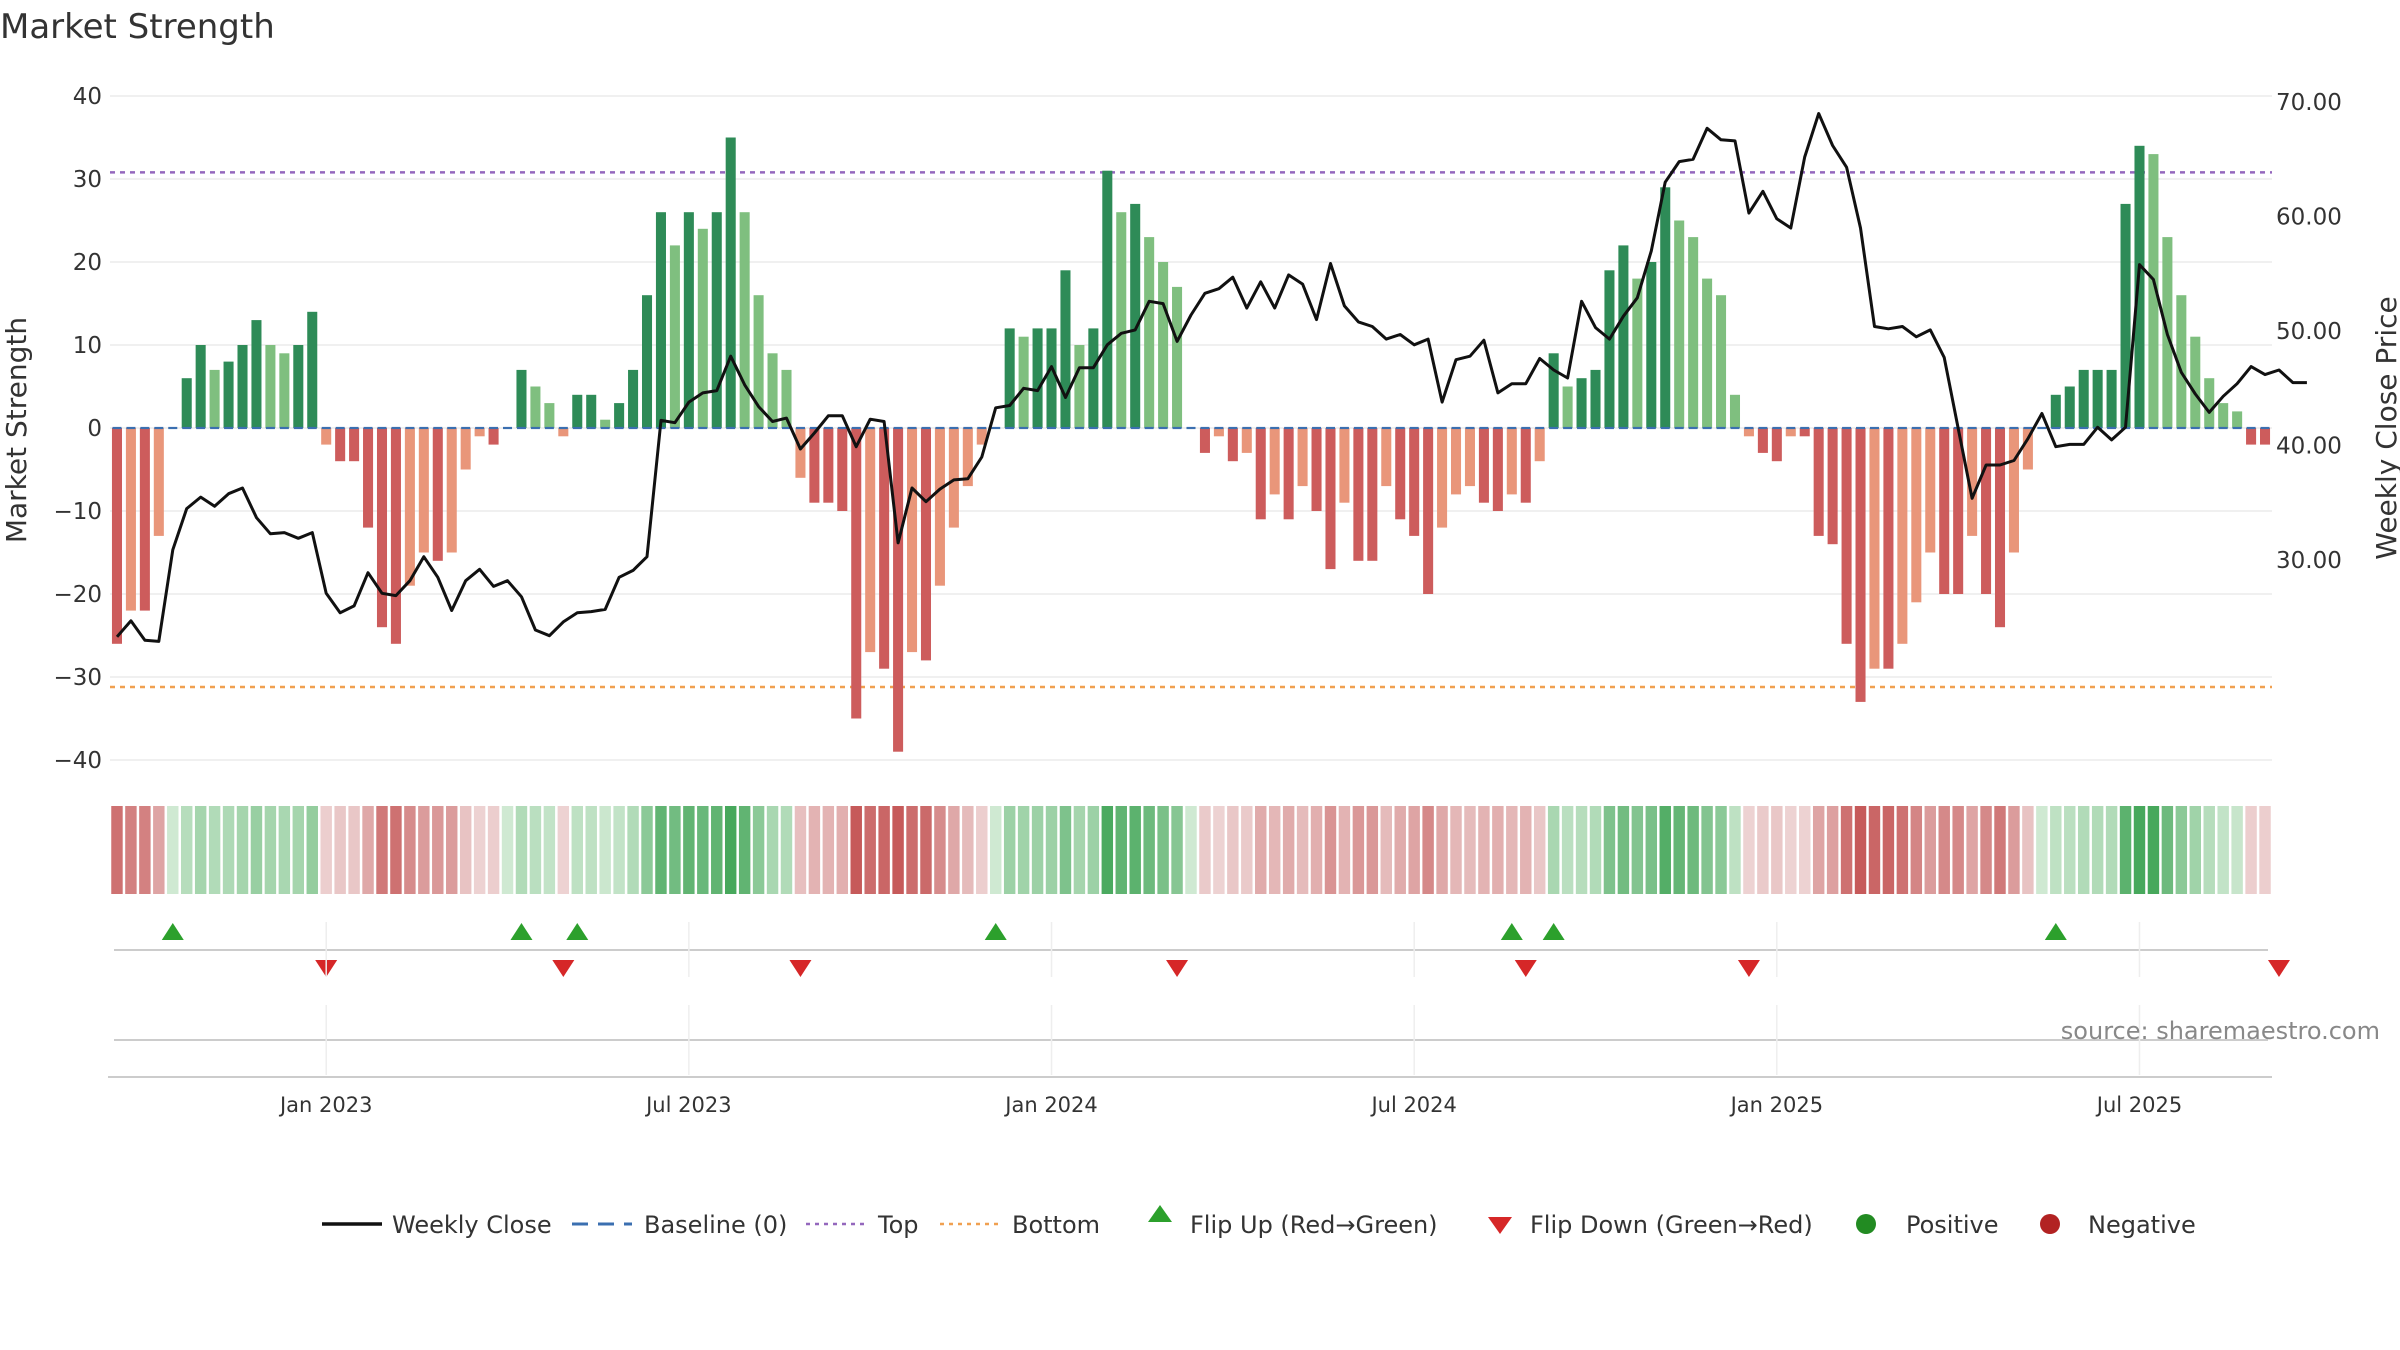  What do you see at coordinates (77, 595) in the screenshot?
I see `left-tick-label: −20` at bounding box center [77, 595].